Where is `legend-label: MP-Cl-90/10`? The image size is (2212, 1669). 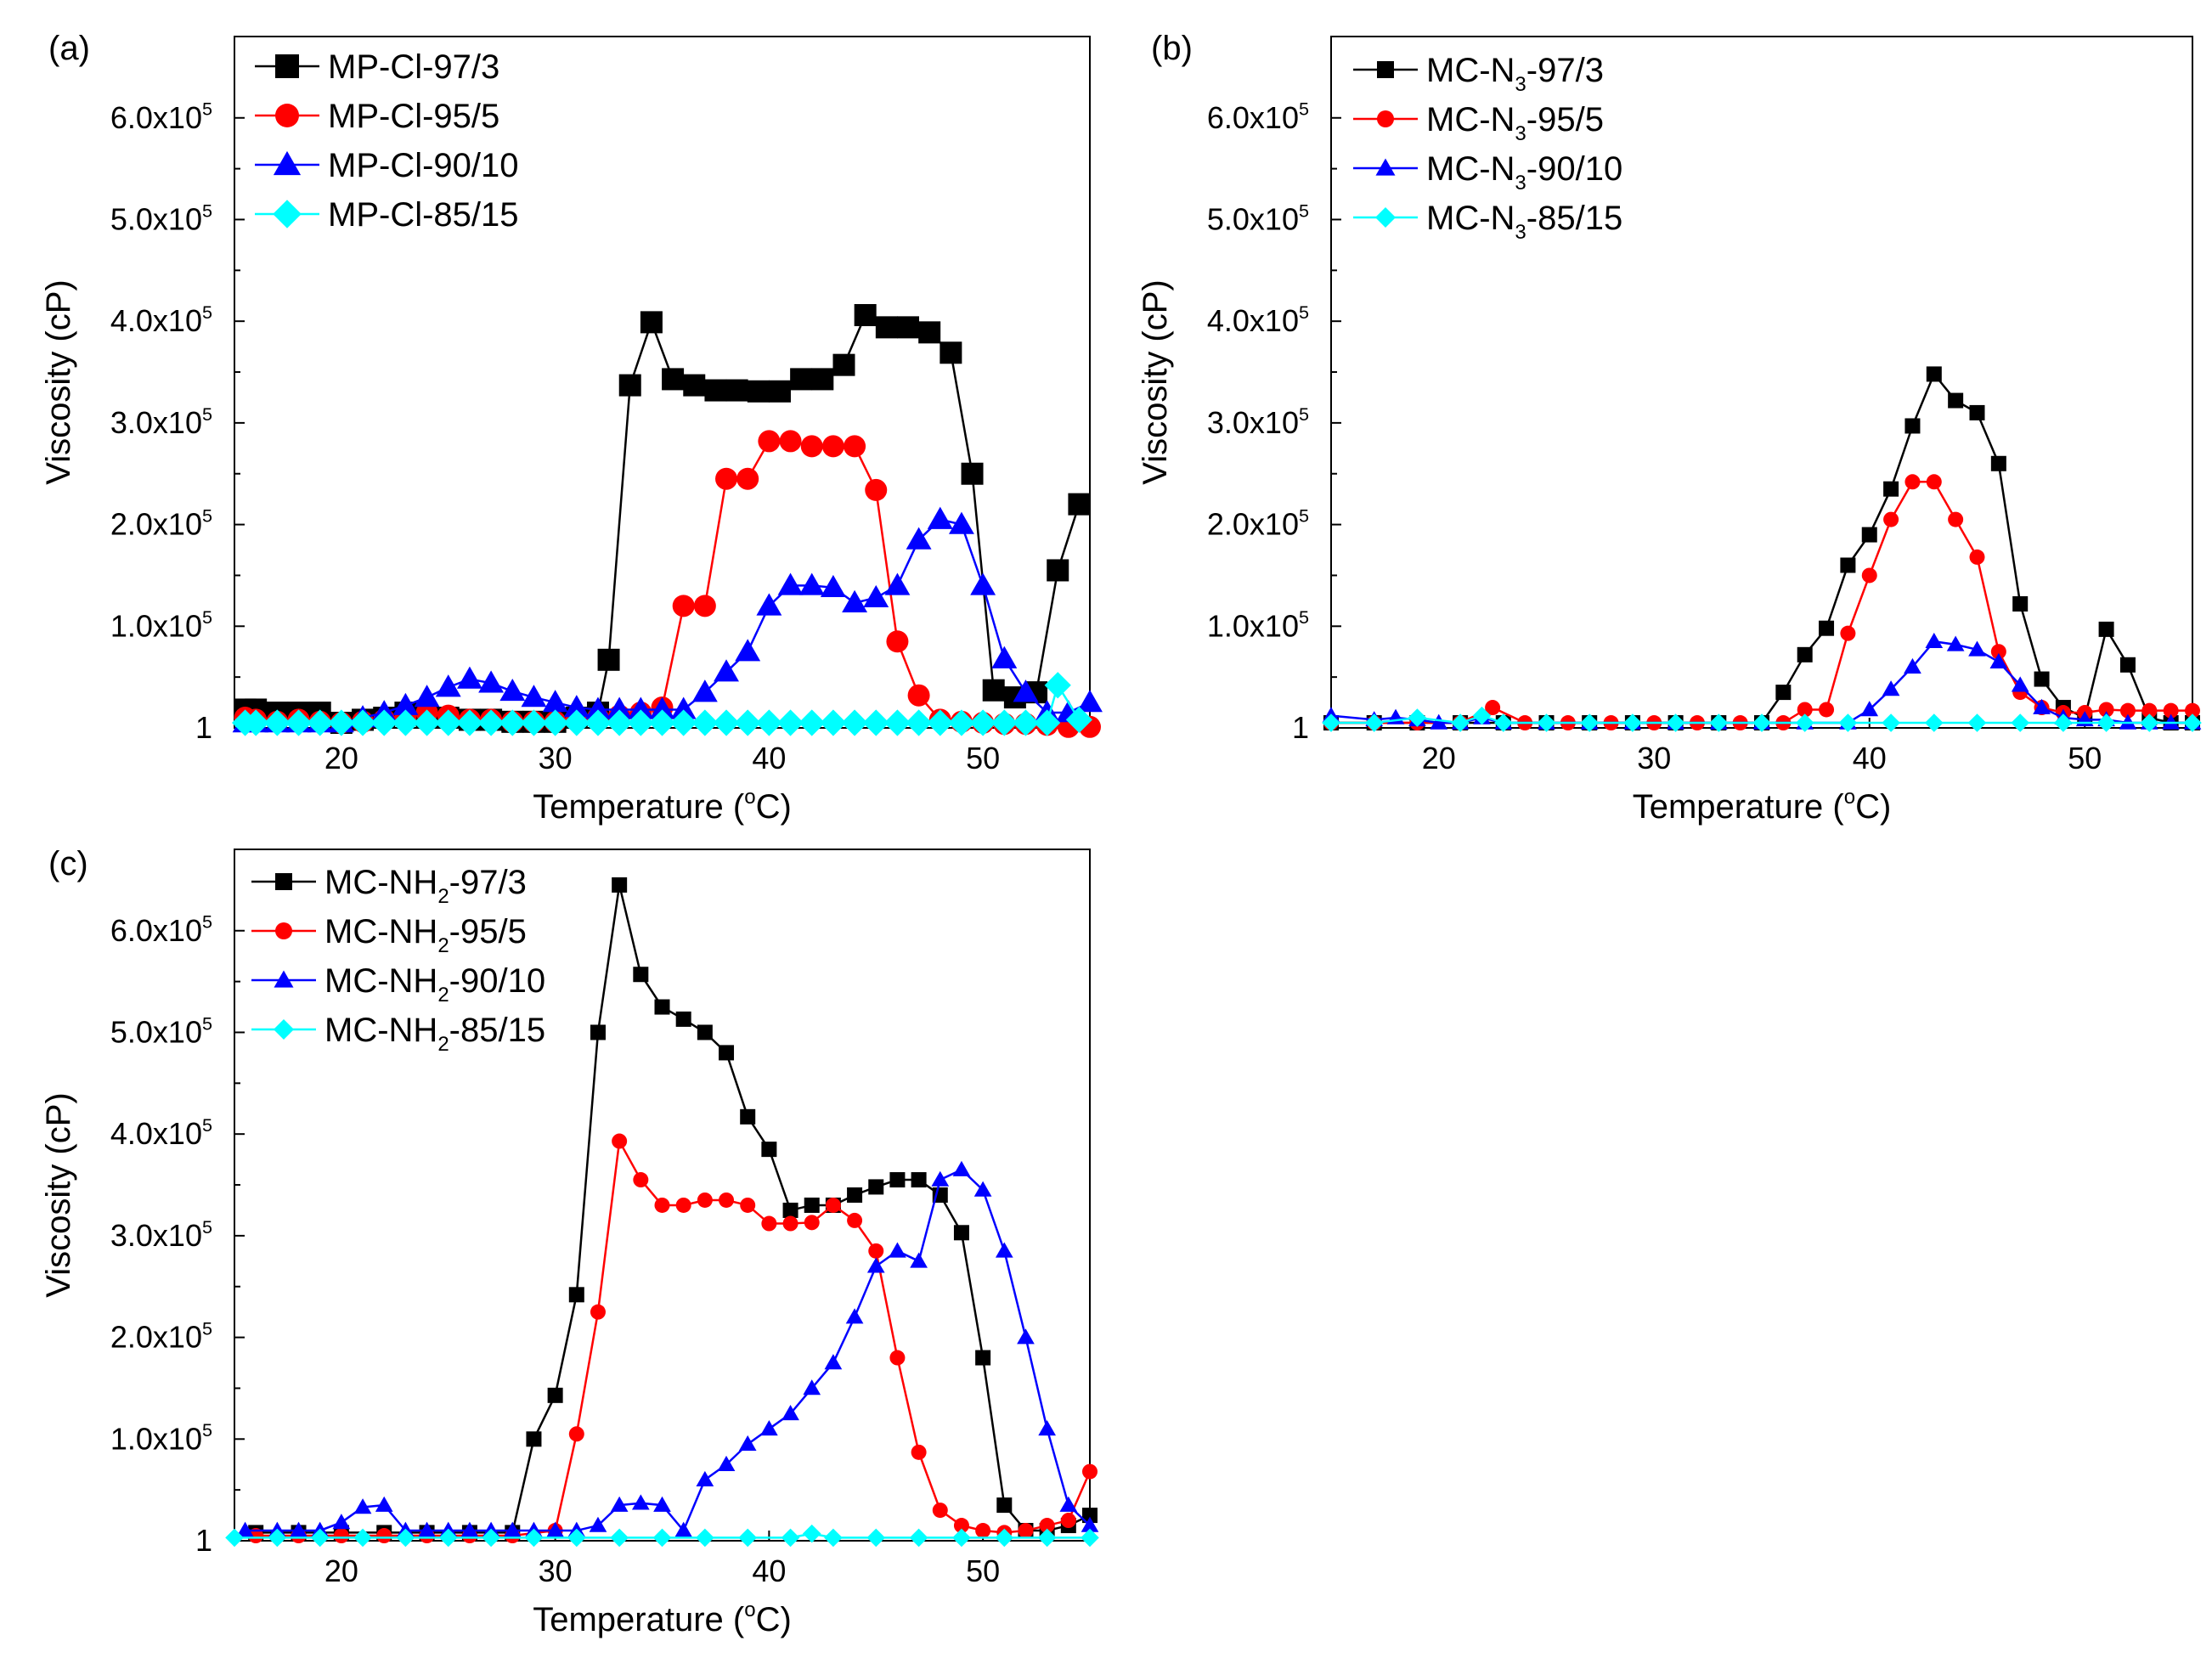 legend-label: MP-Cl-90/10 is located at coordinates (424, 165).